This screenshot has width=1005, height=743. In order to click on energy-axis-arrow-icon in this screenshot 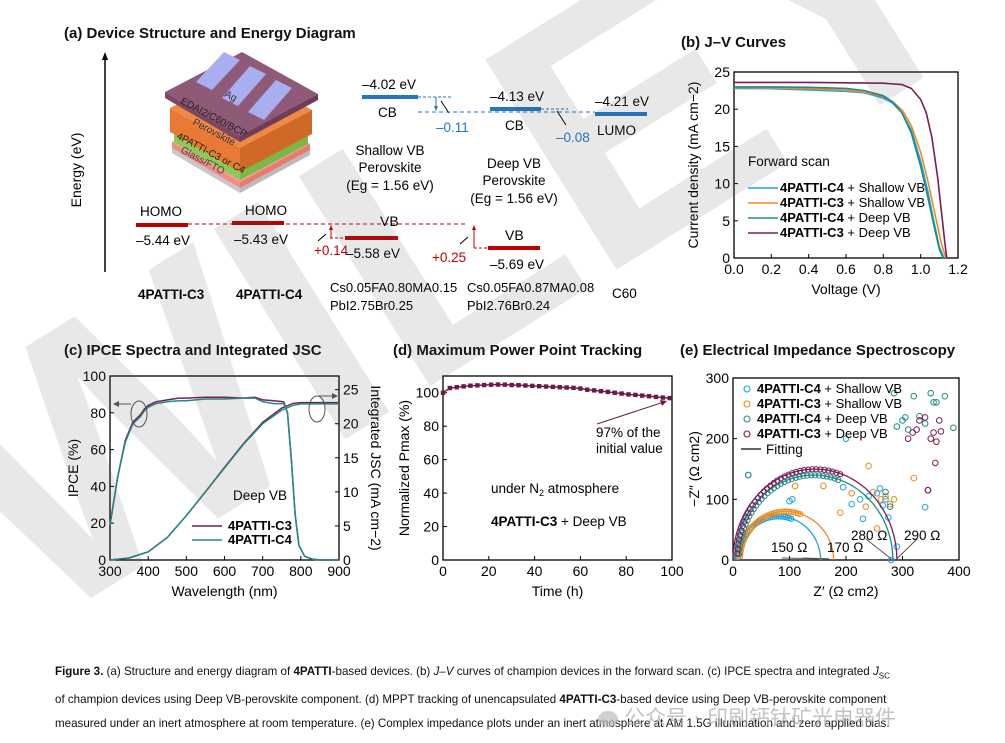, I will do `click(105, 56)`.